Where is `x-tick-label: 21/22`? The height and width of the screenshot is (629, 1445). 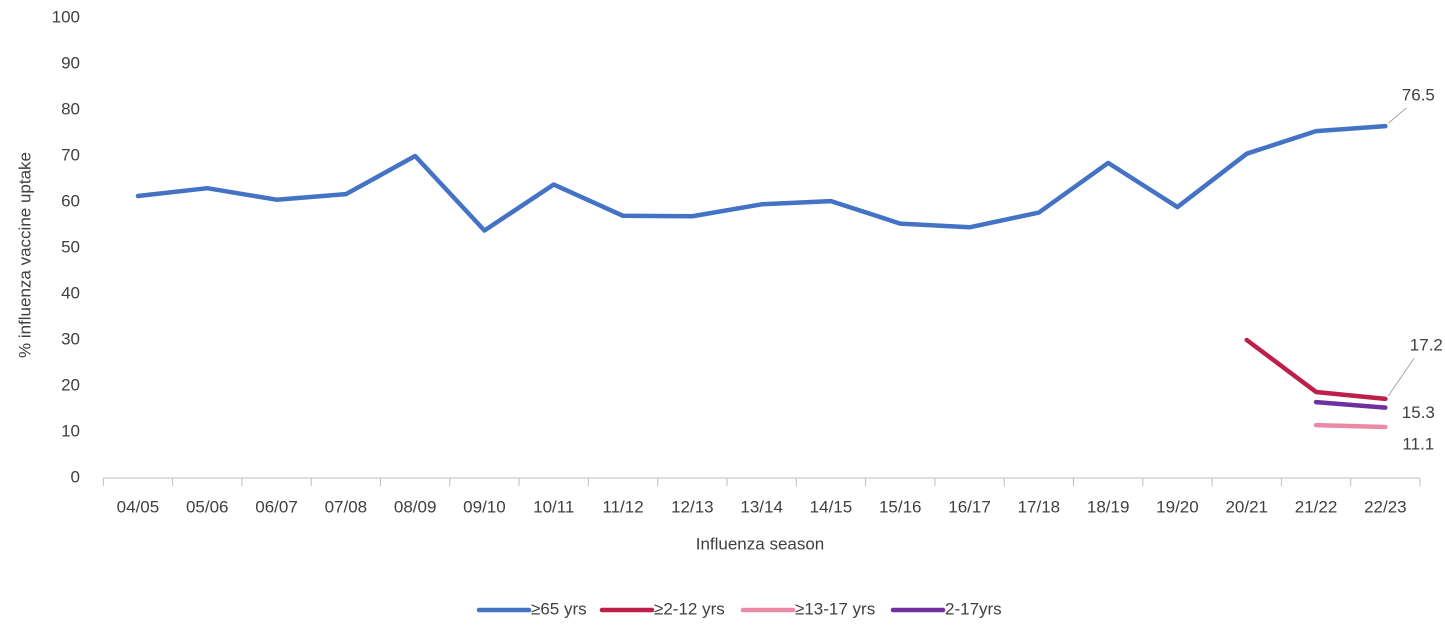
x-tick-label: 21/22 is located at coordinates (1316, 506).